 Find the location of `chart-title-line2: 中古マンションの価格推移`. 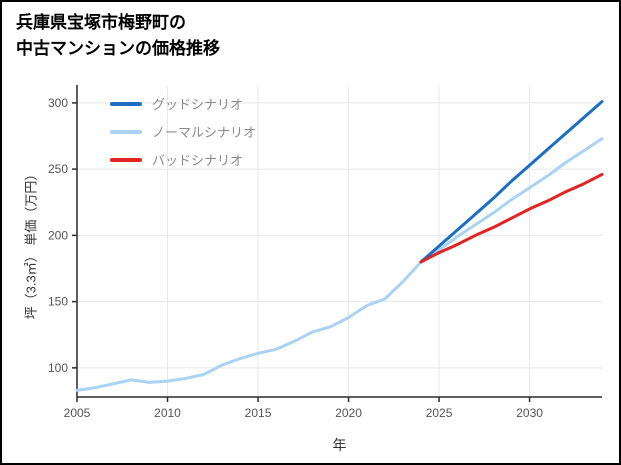

chart-title-line2: 中古マンションの価格推移 is located at coordinates (118, 48).